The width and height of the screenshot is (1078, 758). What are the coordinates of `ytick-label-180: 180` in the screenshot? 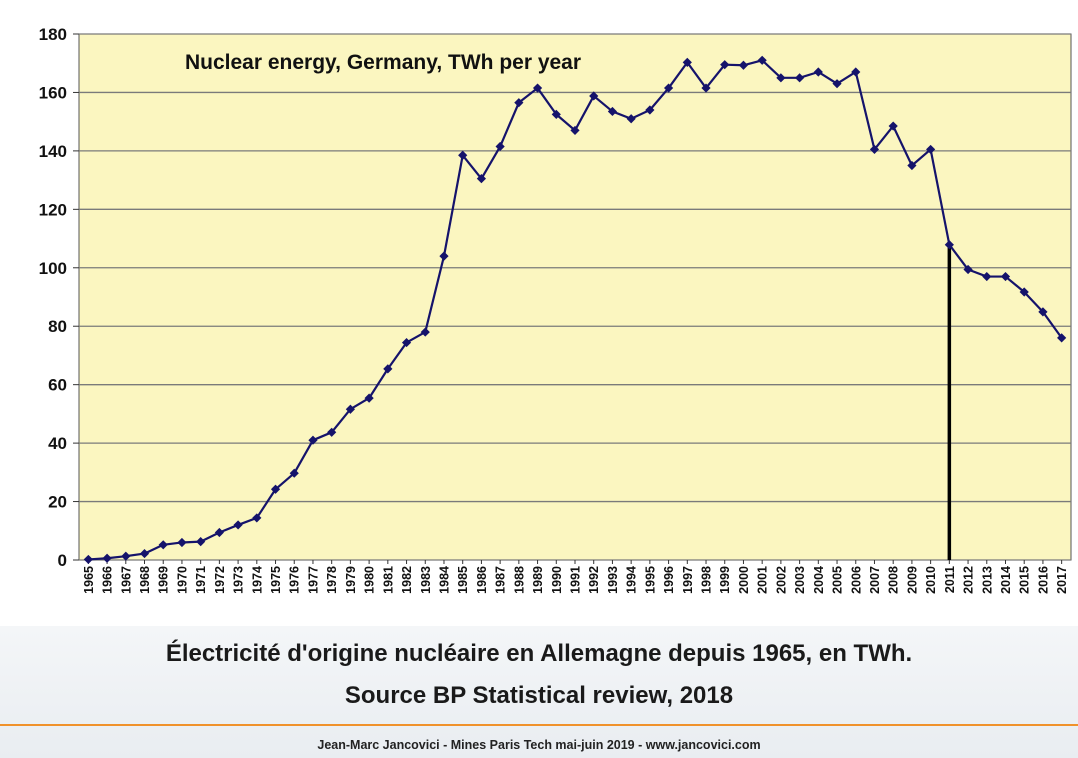 It's located at (53, 34).